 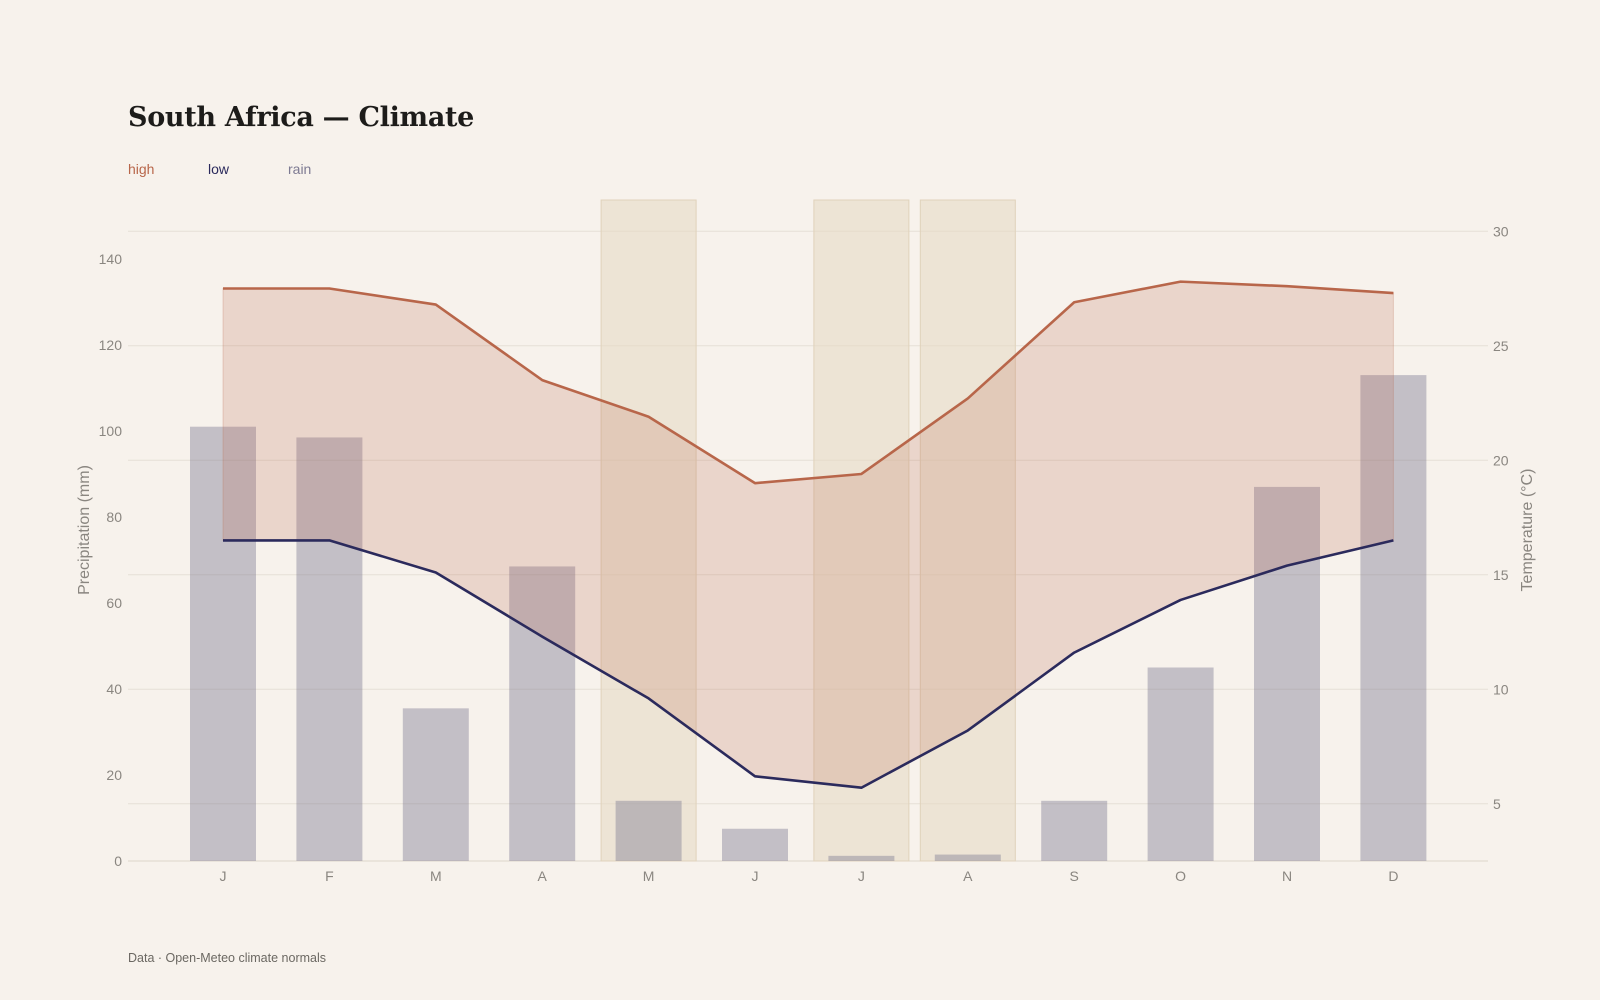 I want to click on legend-low: low, so click(x=219, y=169).